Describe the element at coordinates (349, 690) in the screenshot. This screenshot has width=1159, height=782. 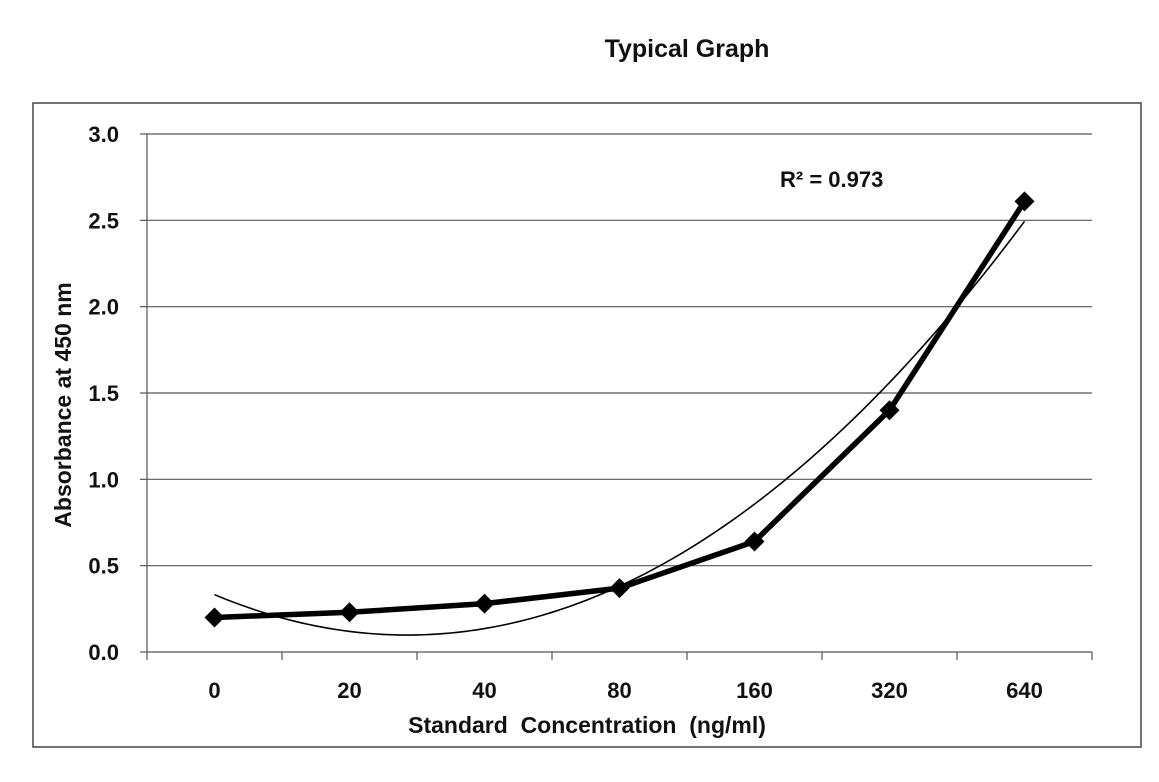
I see `x-tick-label: 20` at that location.